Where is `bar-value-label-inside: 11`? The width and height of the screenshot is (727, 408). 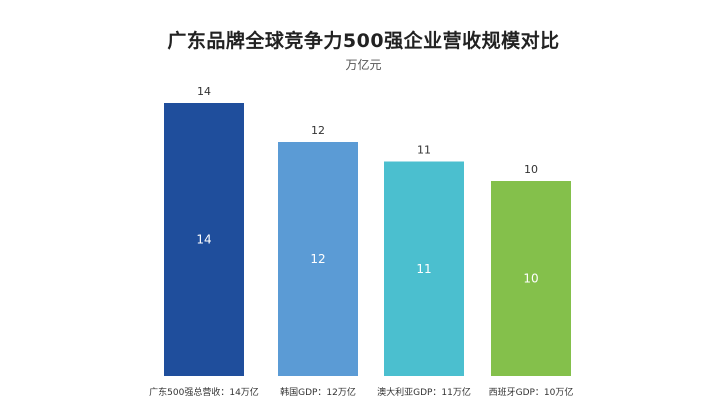
bar-value-label-inside: 11 is located at coordinates (423, 269).